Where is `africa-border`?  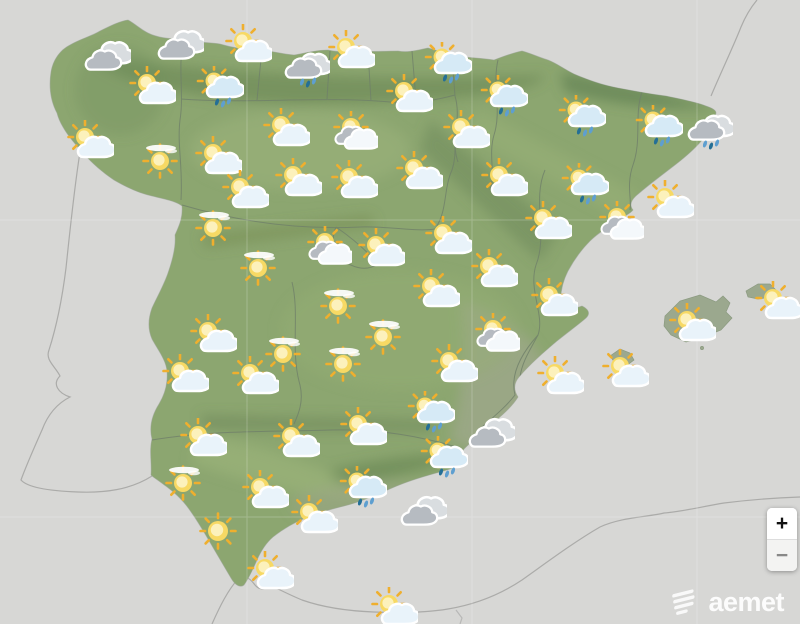
africa-border is located at coordinates (459, 616).